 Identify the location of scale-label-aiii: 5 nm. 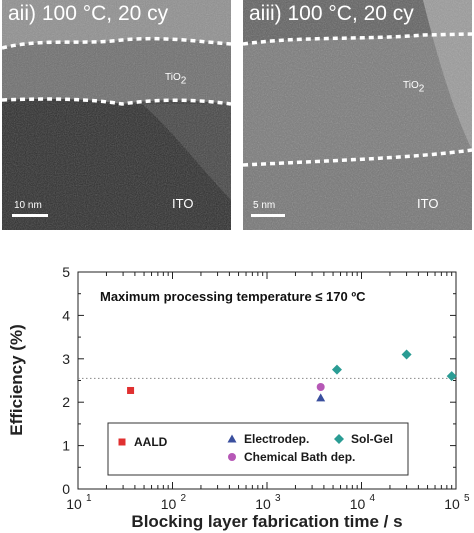
(264, 205).